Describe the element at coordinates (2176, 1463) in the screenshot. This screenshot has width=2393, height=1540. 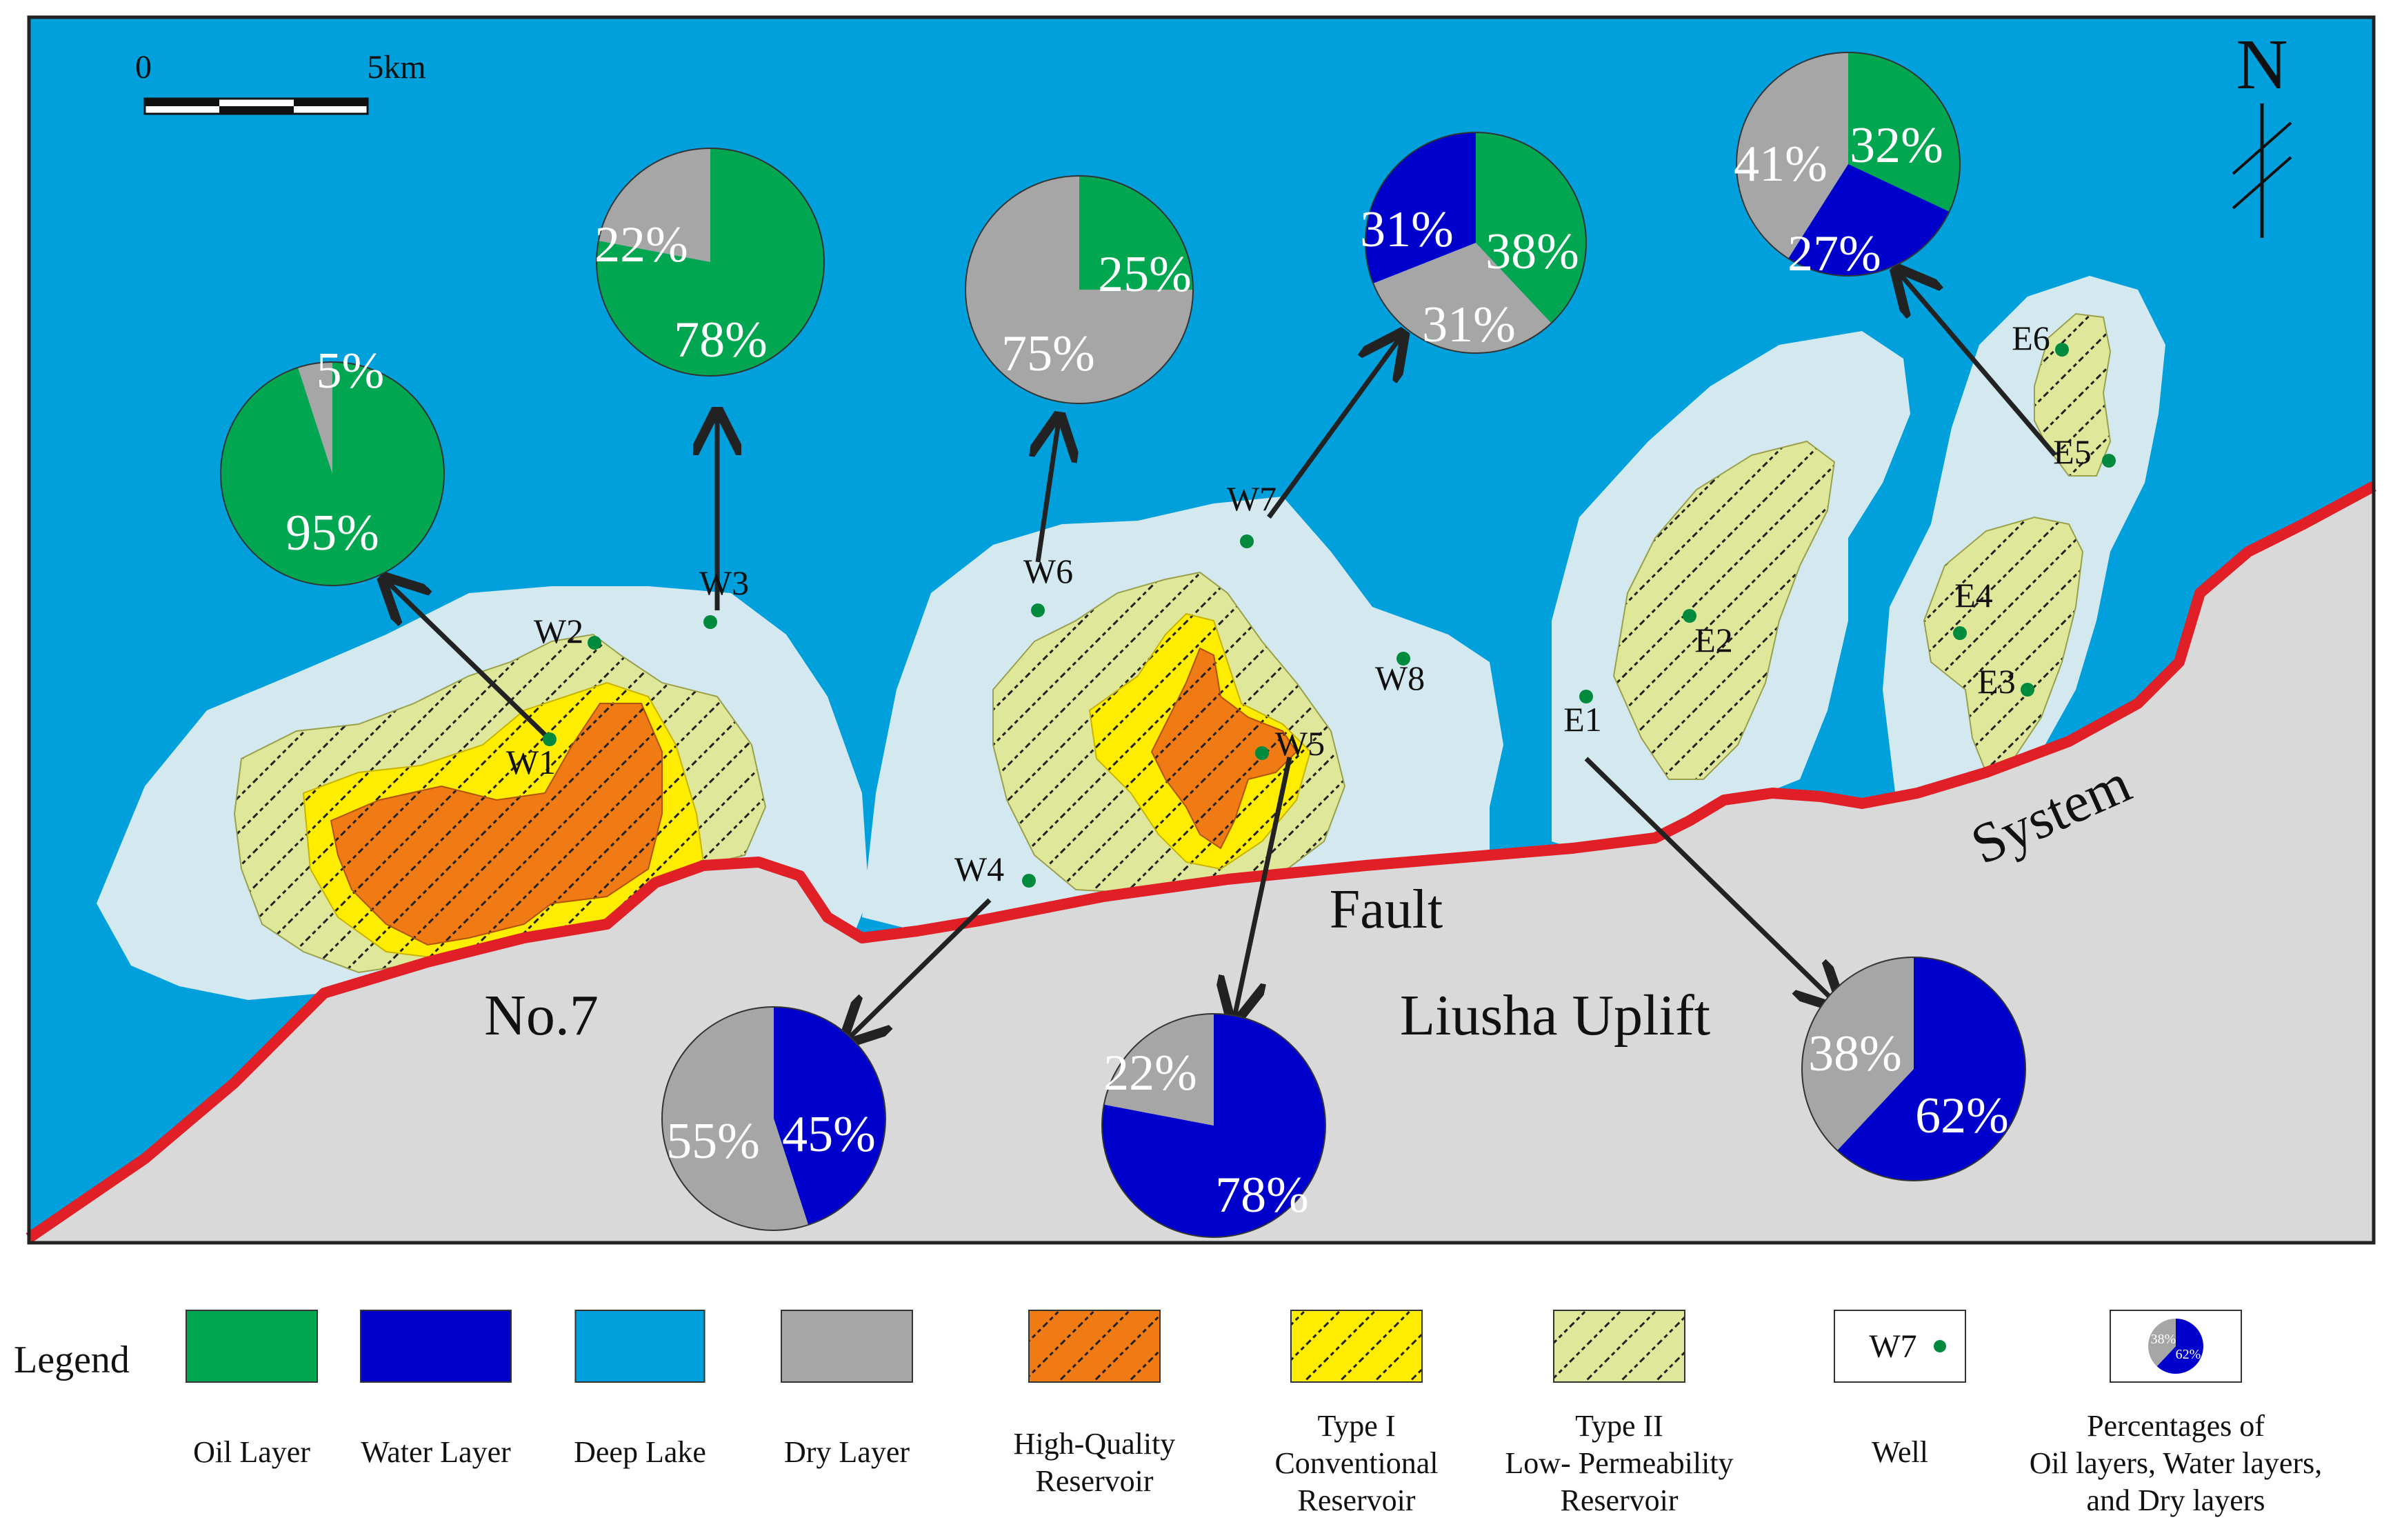
I see `legend-label: Oil layers, Water layers,` at that location.